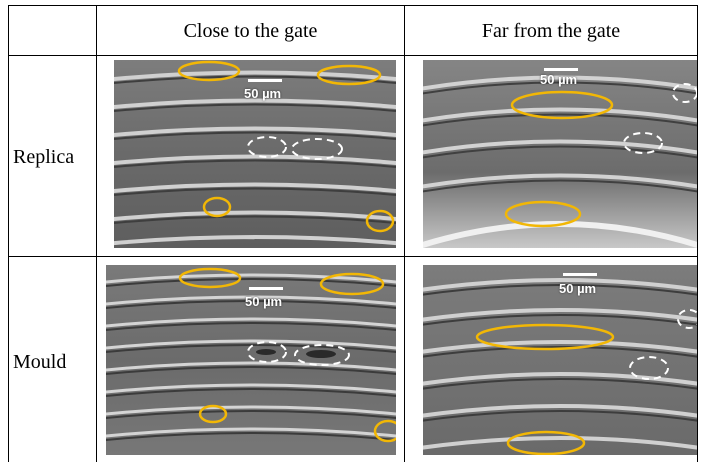 The height and width of the screenshot is (462, 703). What do you see at coordinates (551, 31) in the screenshot?
I see `column-header-far-from-gate: Far from the gate` at bounding box center [551, 31].